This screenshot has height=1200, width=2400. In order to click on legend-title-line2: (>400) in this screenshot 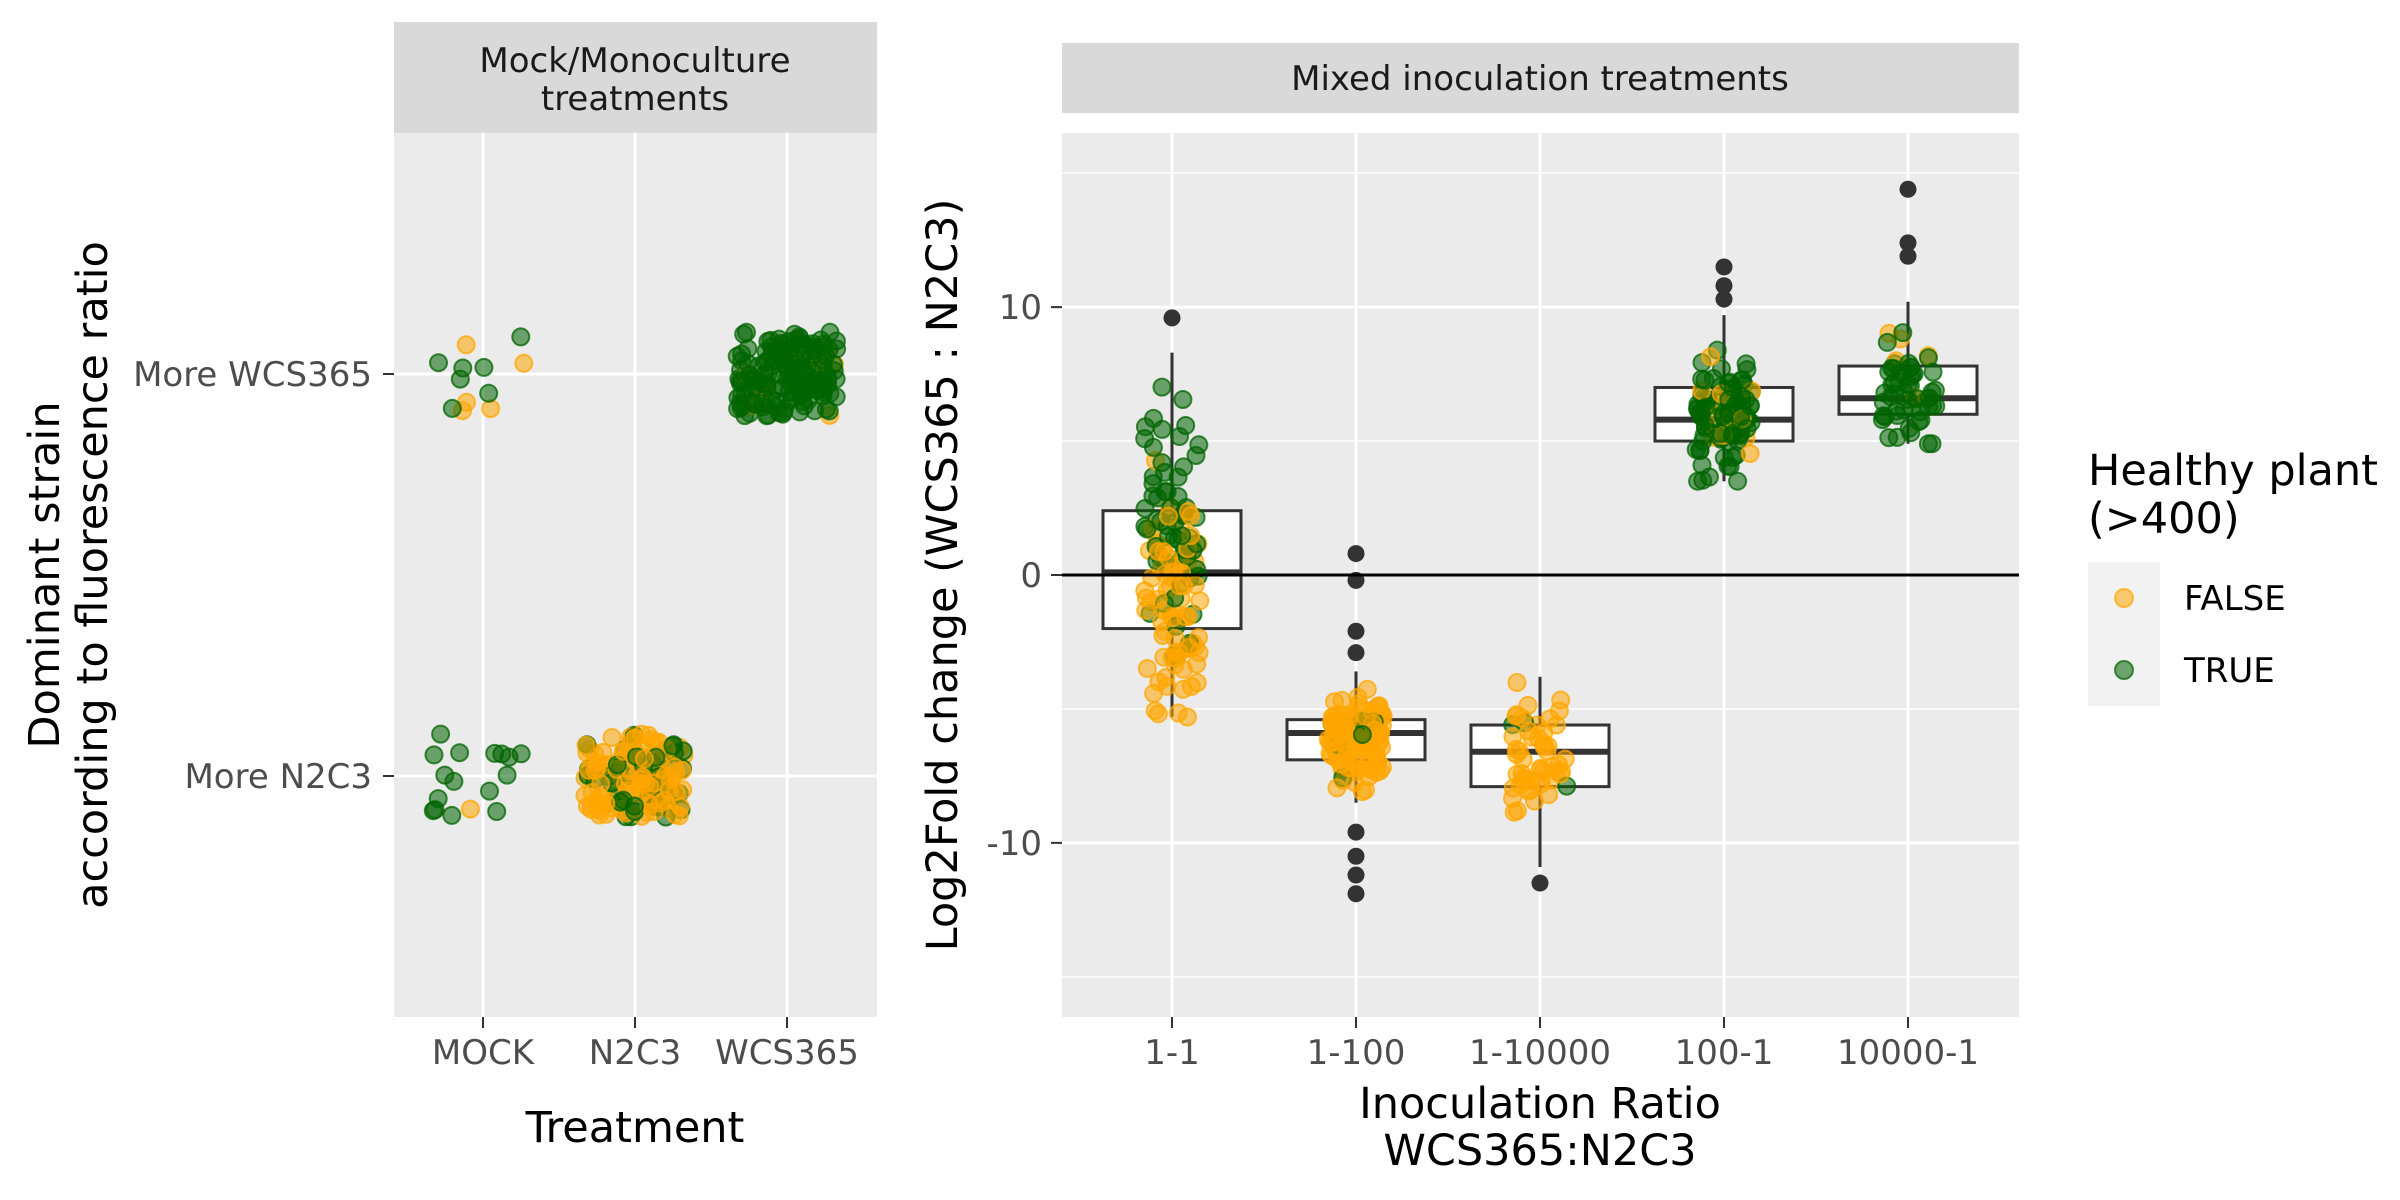, I will do `click(2164, 519)`.